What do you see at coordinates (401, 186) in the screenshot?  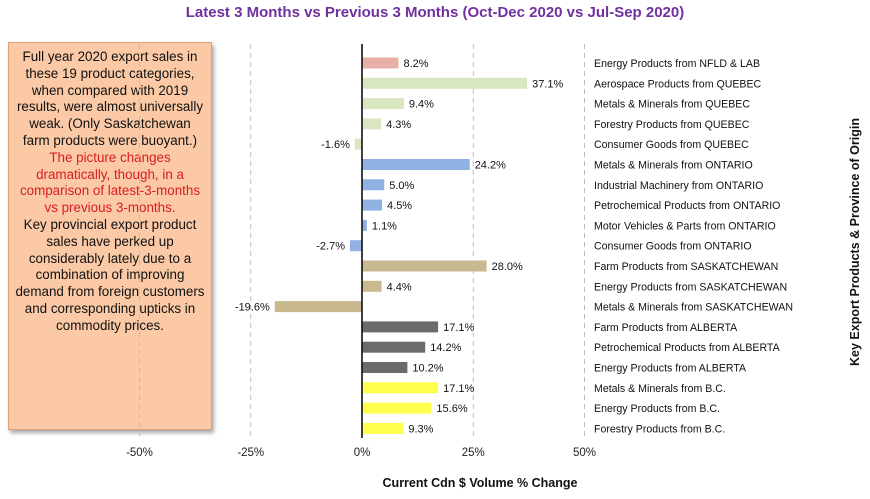 I see `data-label: 5.0%` at bounding box center [401, 186].